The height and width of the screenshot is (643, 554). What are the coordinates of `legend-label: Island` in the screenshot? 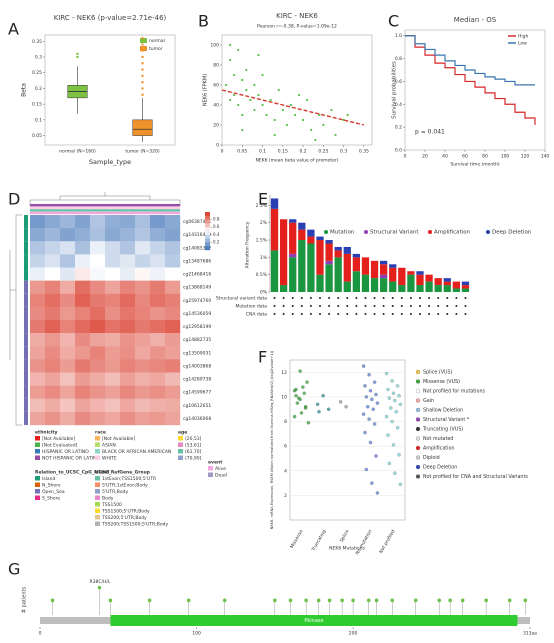 It's located at (49, 479).